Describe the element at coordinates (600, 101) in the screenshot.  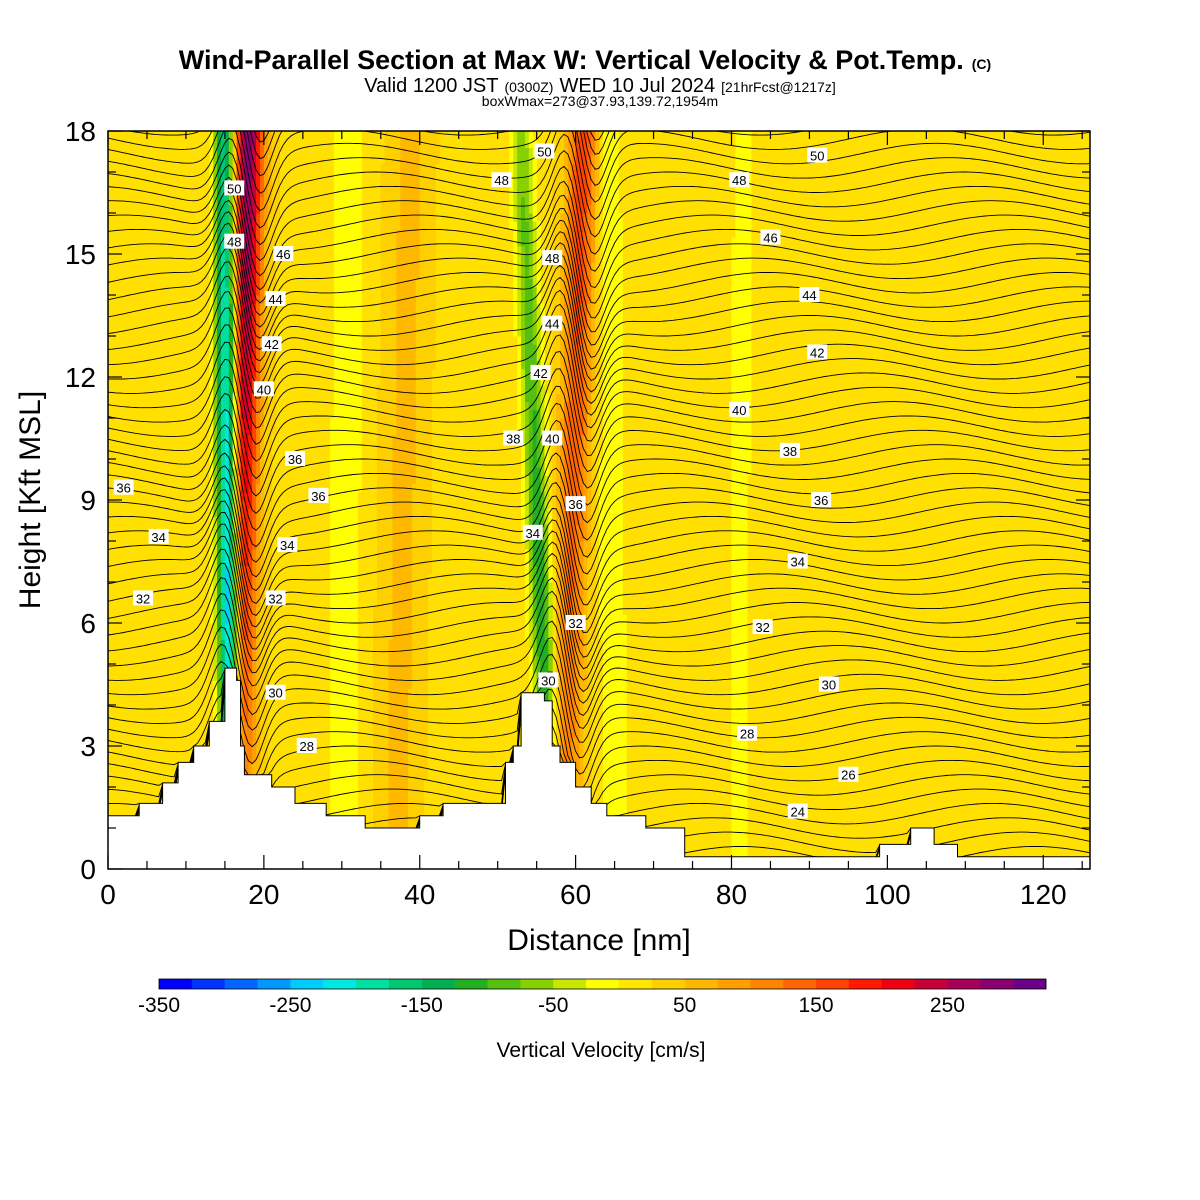
I see `chart-subtitle-box: boxWmax=273@37.93,139.72,1954m` at that location.